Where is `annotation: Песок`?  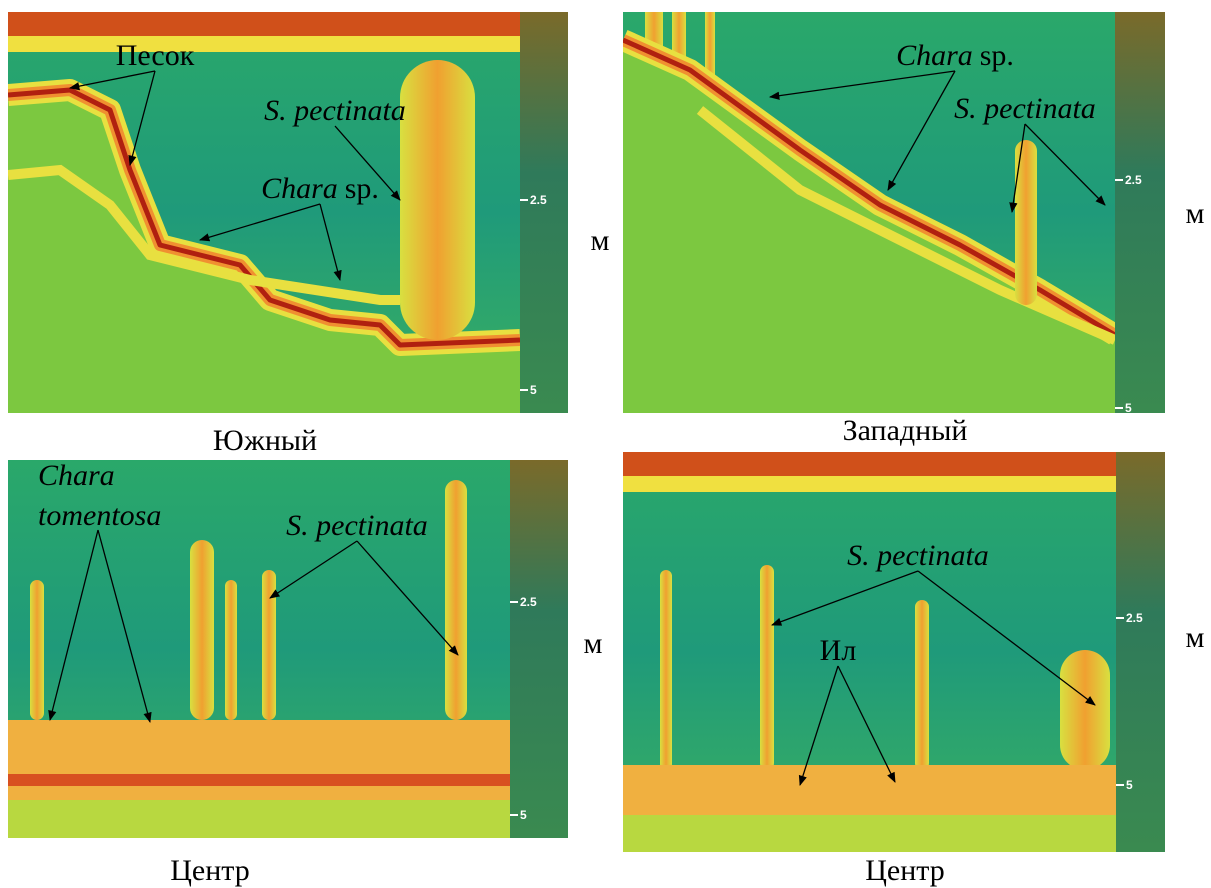
annotation: Песок is located at coordinates (155, 55).